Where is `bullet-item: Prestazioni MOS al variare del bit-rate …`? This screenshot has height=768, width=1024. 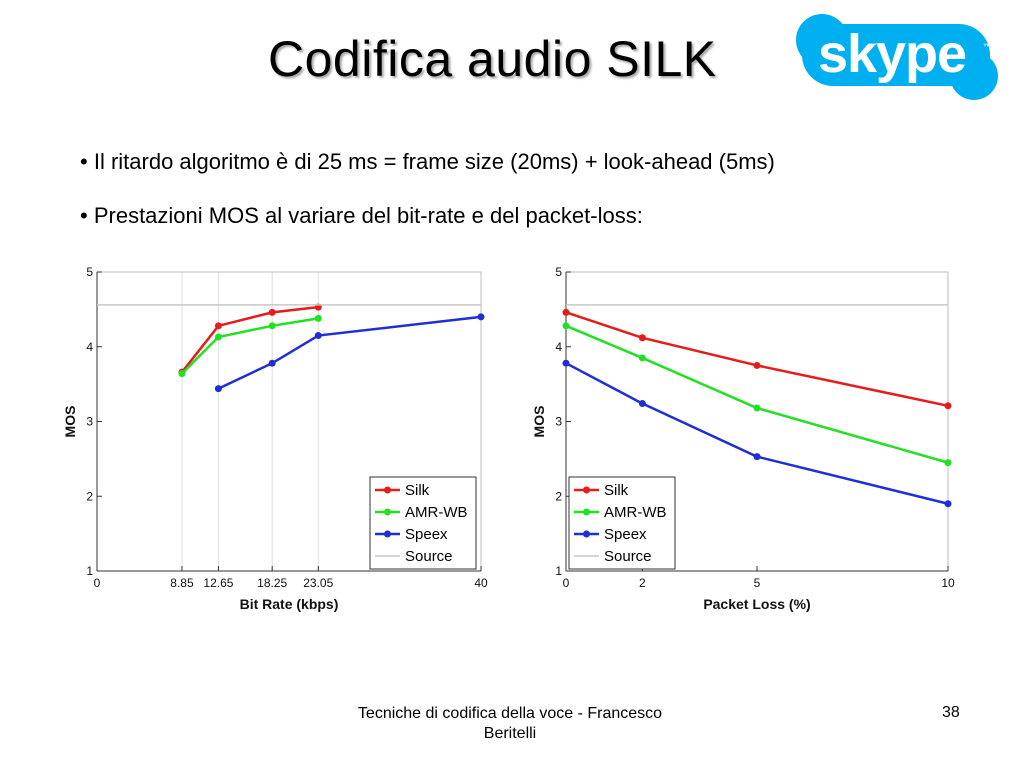 bullet-item: Prestazioni MOS al variare del bit-rate … is located at coordinates (427, 216).